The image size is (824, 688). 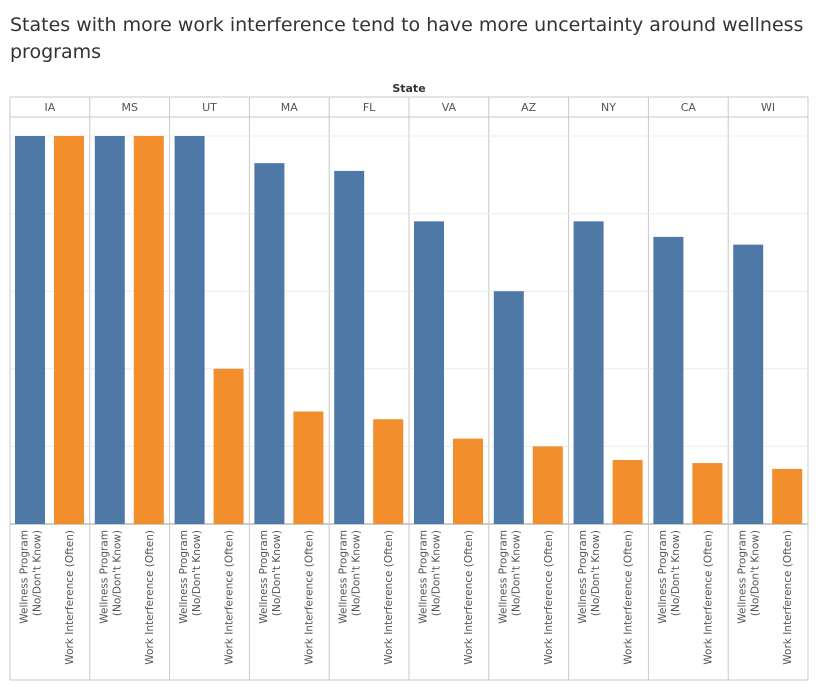 What do you see at coordinates (388, 471) in the screenshot?
I see `bar-fl-work-interference` at bounding box center [388, 471].